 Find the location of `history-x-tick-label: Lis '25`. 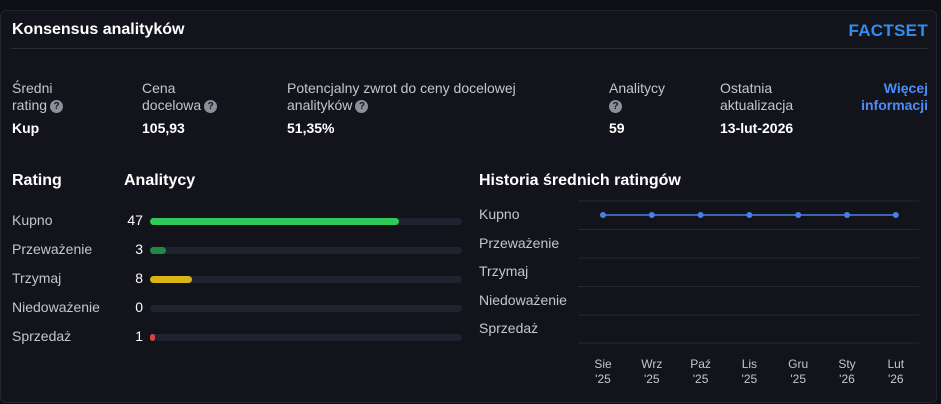

history-x-tick-label: Lis '25 is located at coordinates (749, 372).